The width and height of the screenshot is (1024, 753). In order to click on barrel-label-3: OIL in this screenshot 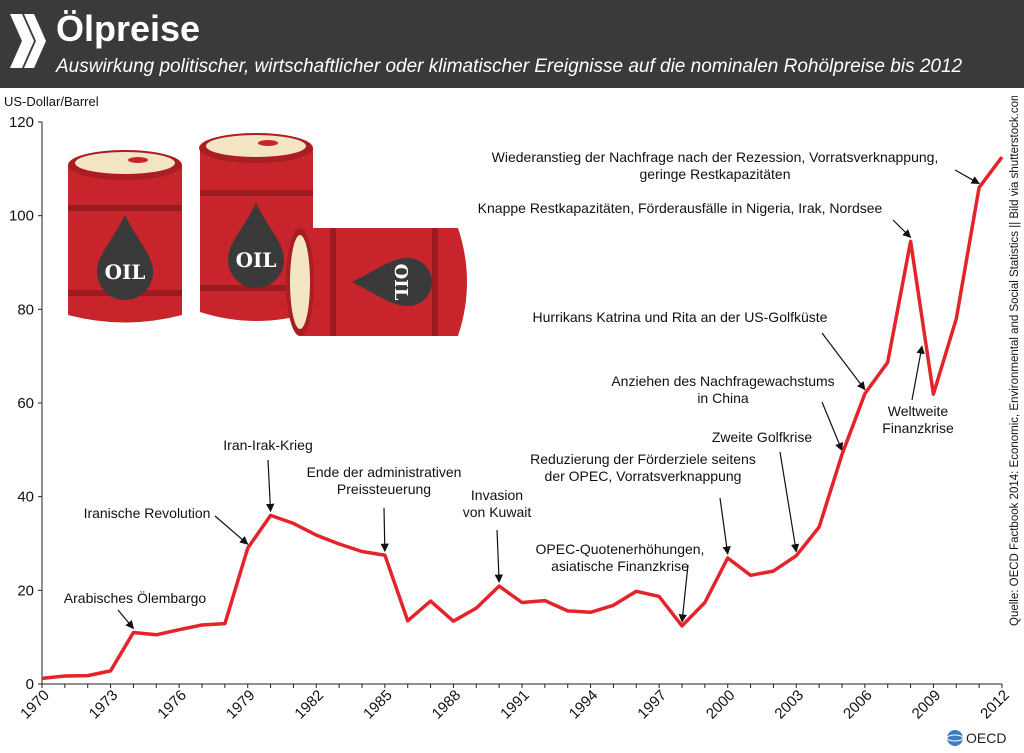, I will do `click(400, 282)`.